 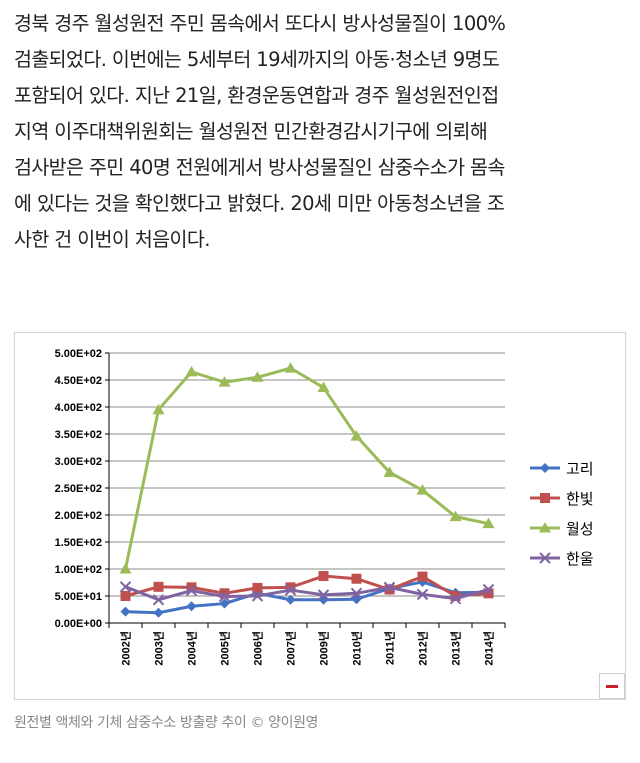 I want to click on x-tick-label: 2003년, so click(x=159, y=648).